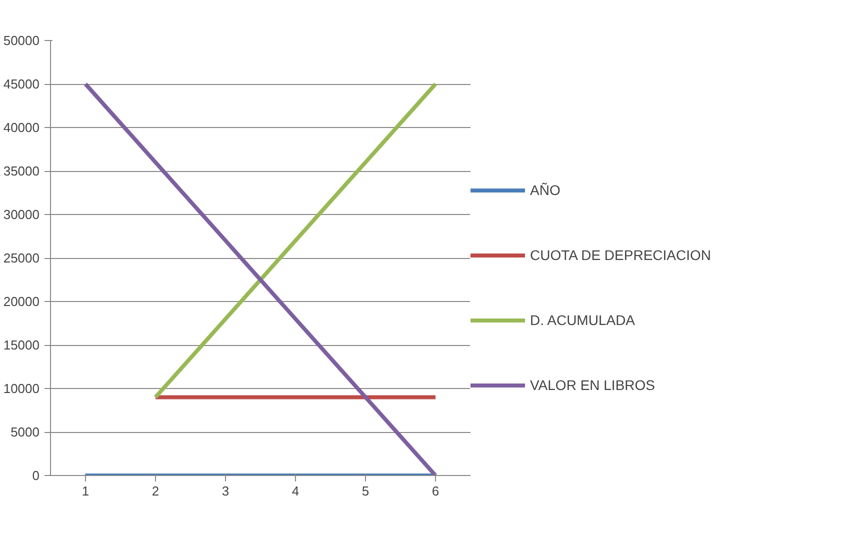  Describe the element at coordinates (436, 491) in the screenshot. I see `x-tick-label: 6` at that location.